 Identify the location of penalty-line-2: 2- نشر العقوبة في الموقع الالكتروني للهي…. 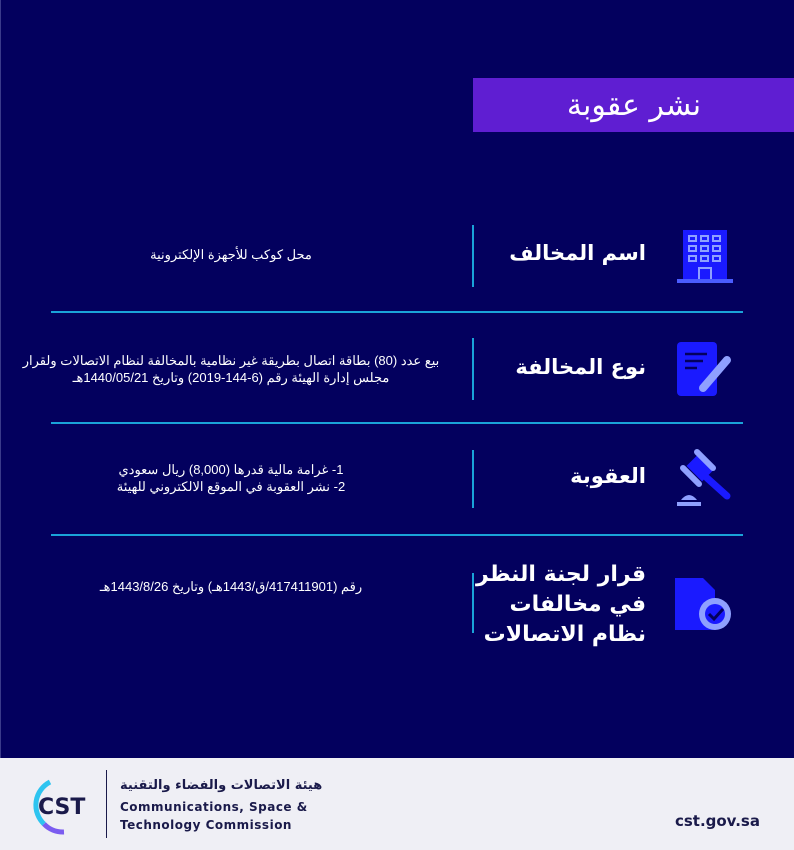
(231, 486).